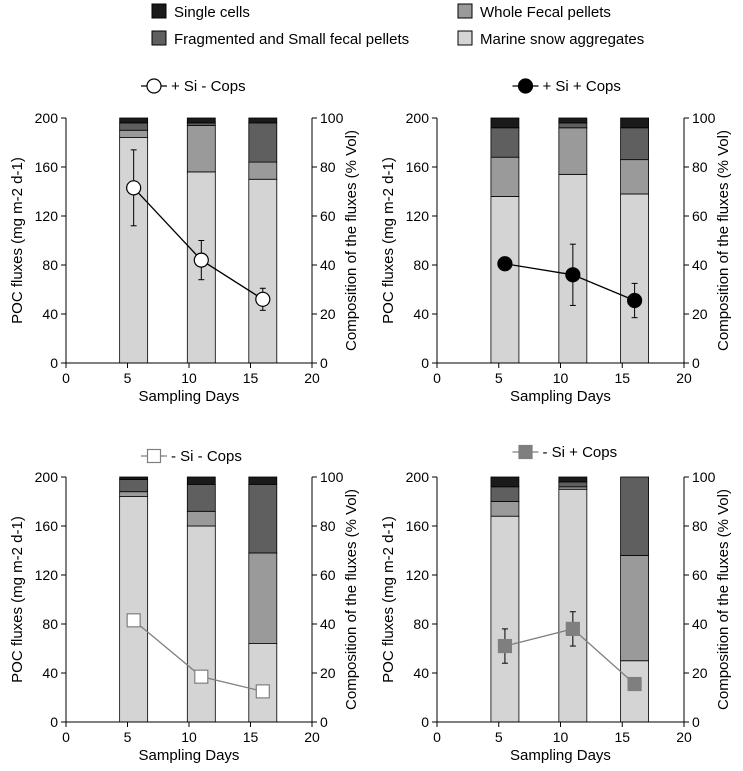 The width and height of the screenshot is (743, 771). Describe the element at coordinates (332, 118) in the screenshot. I see `p0-y2-tick-label-100: 100` at that location.